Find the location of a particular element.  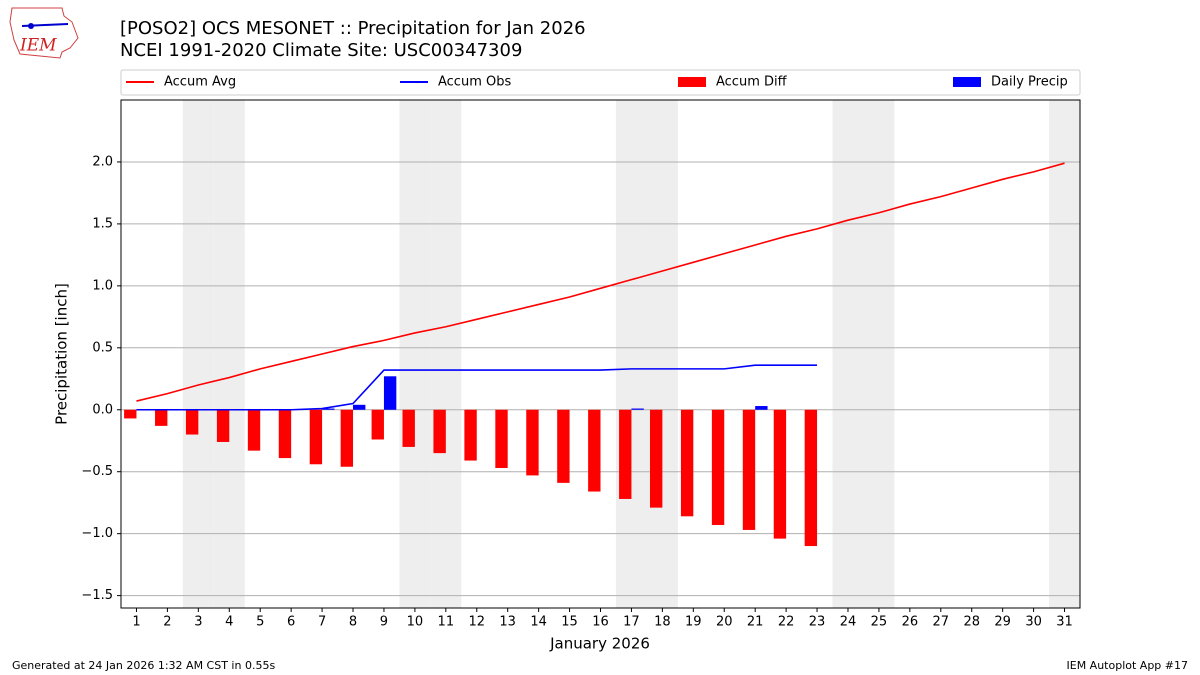

legend-label: Accum Diff is located at coordinates (752, 82).